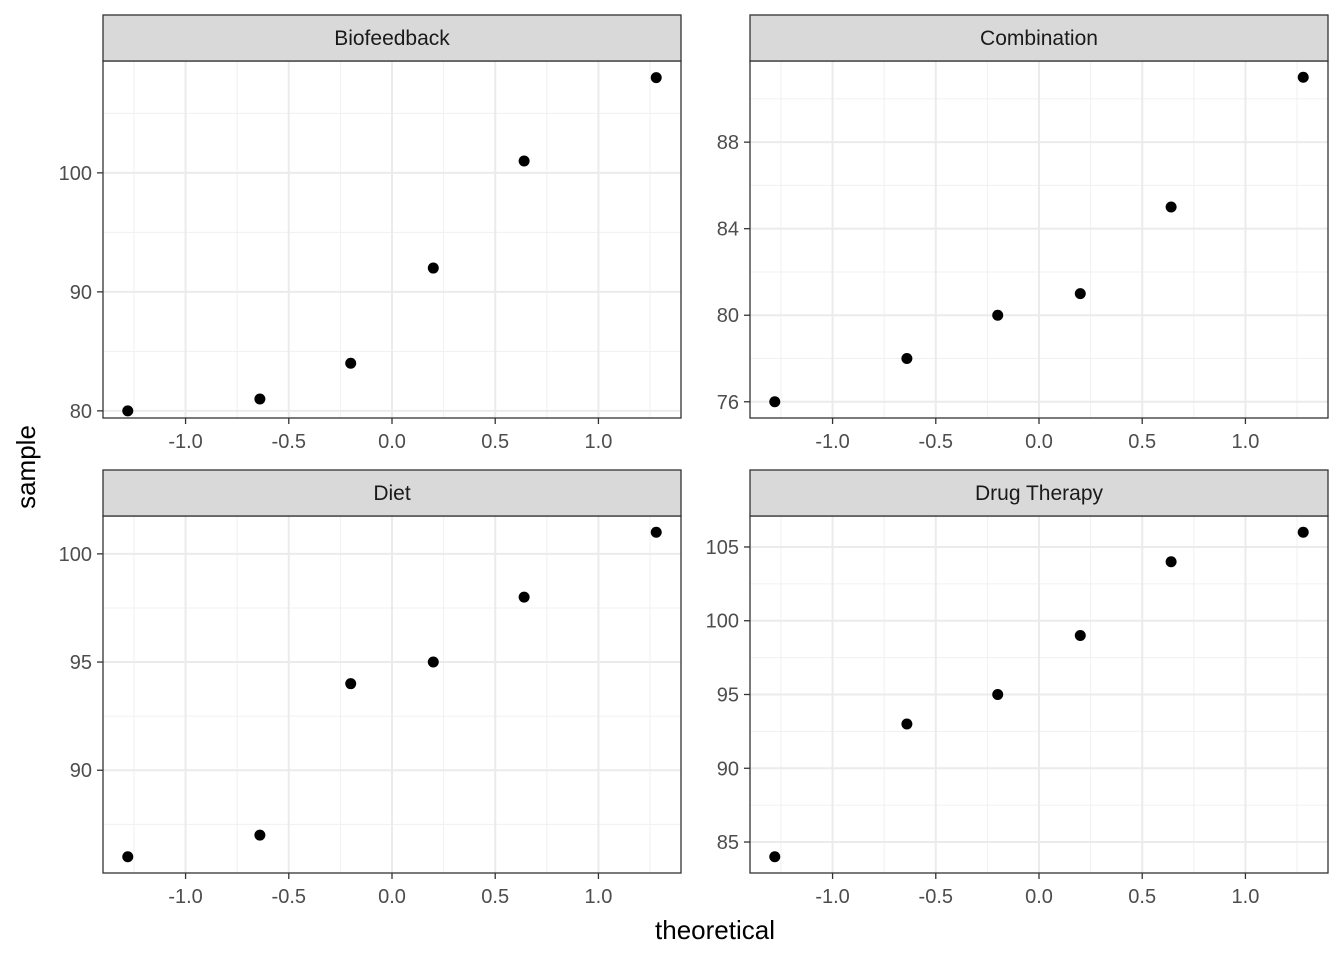 This screenshot has height=965, width=1344. Describe the element at coordinates (728, 843) in the screenshot. I see `y-tick-label: 85` at that location.